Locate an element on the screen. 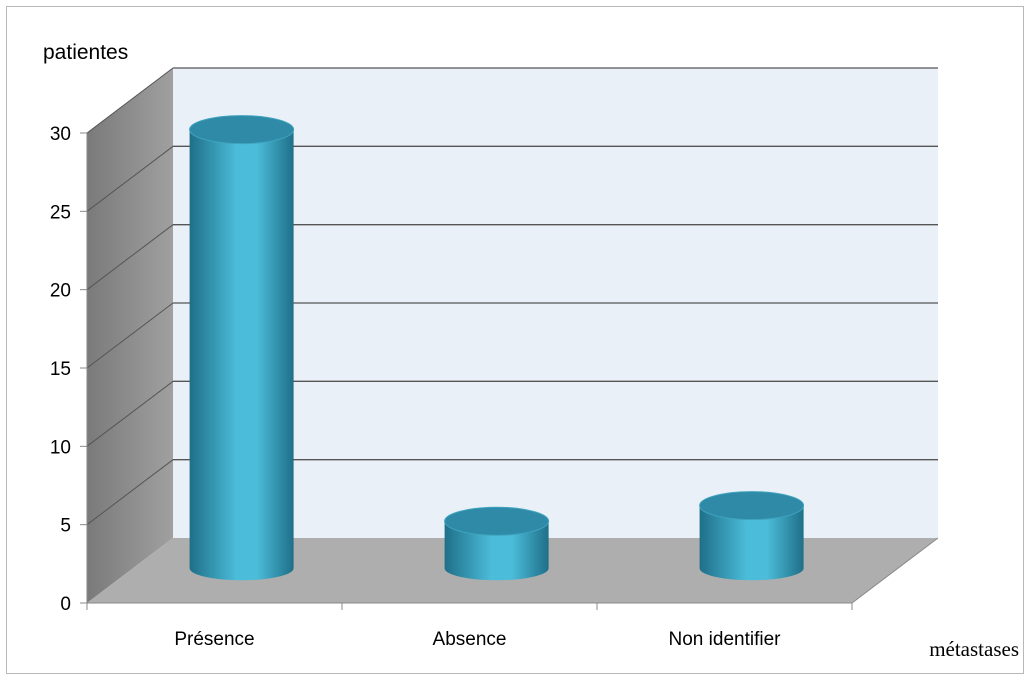  bar-non-identifier is located at coordinates (752, 536).